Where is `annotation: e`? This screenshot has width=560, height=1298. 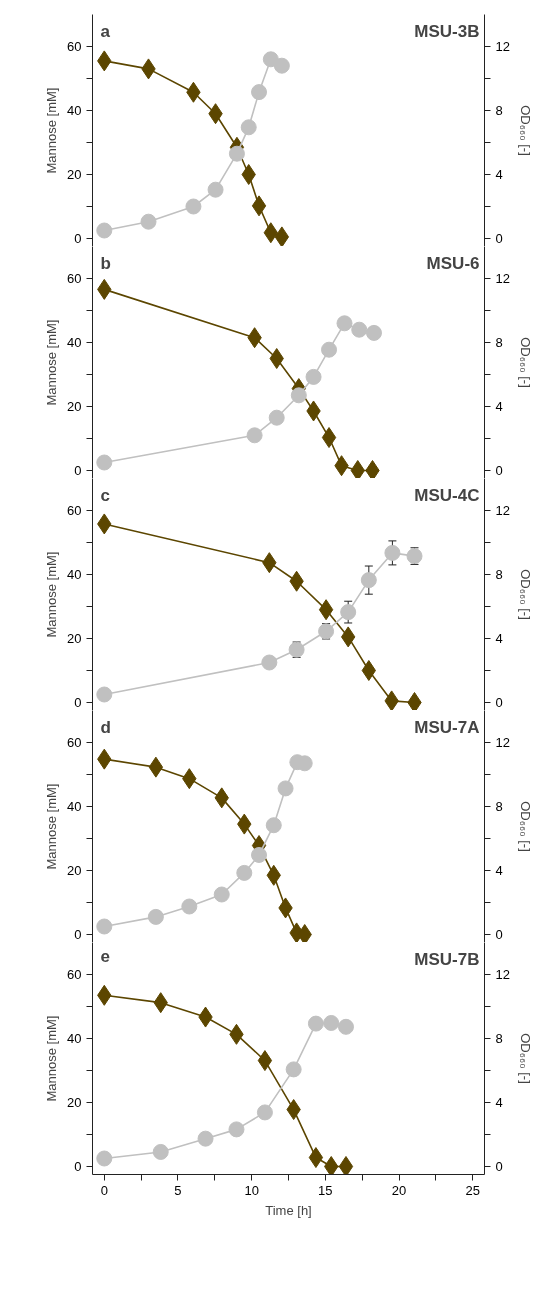
annotation: e is located at coordinates (105, 956).